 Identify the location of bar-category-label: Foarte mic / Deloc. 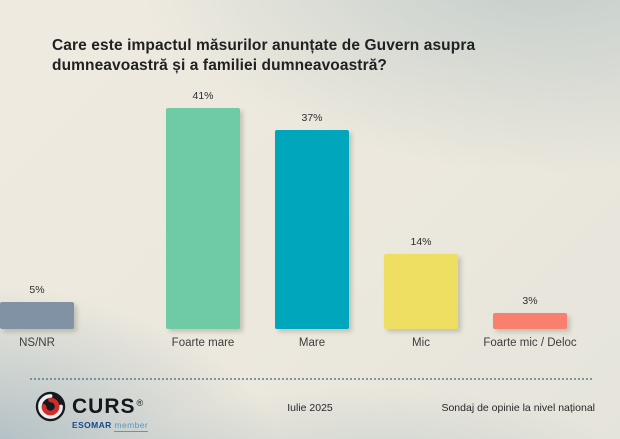
(530, 343).